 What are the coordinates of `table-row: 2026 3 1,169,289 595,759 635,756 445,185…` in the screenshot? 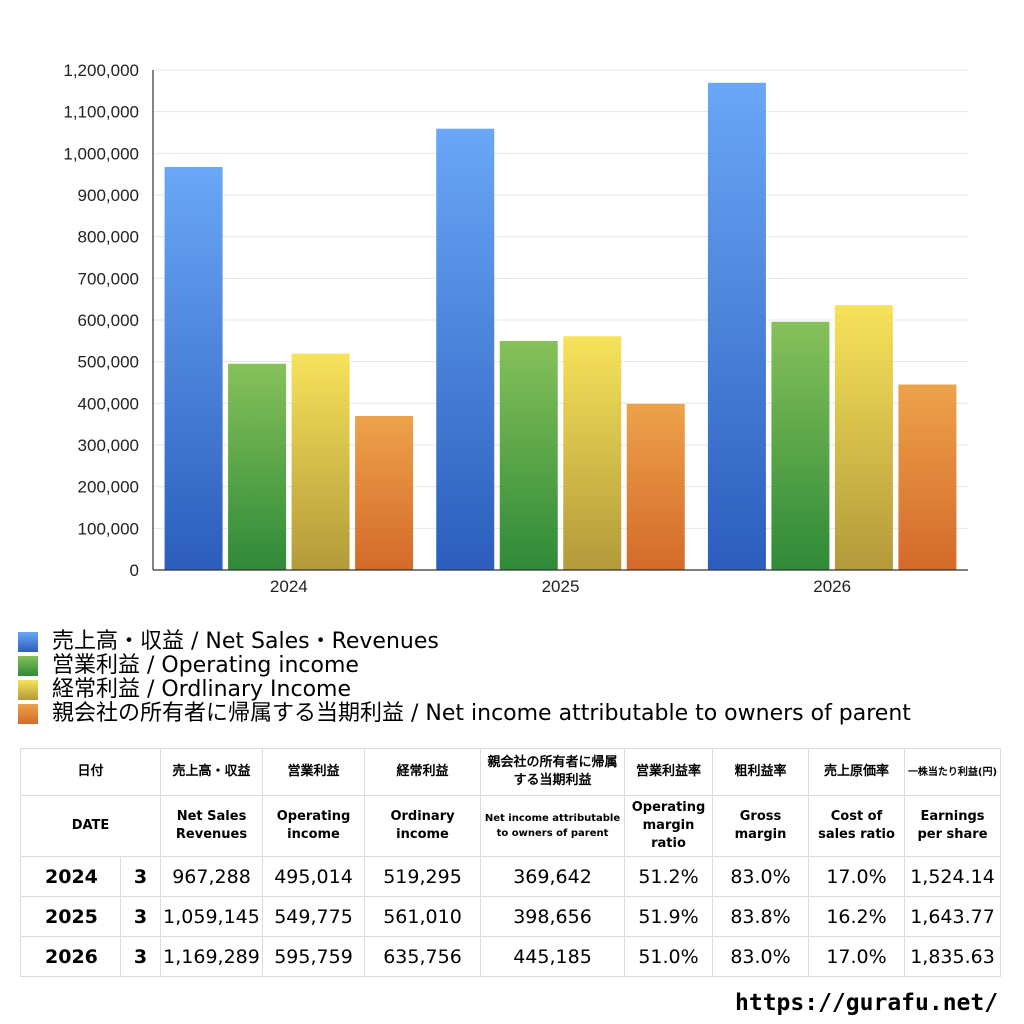 It's located at (511, 956).